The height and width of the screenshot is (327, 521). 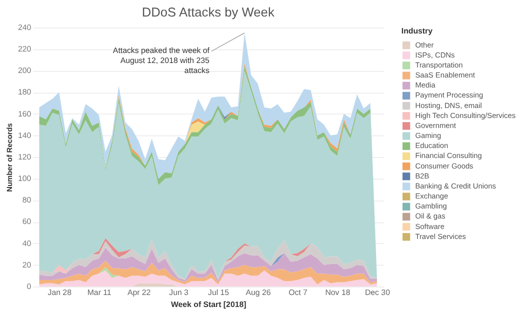 I want to click on x-tick-label: Jul 15, so click(x=219, y=292).